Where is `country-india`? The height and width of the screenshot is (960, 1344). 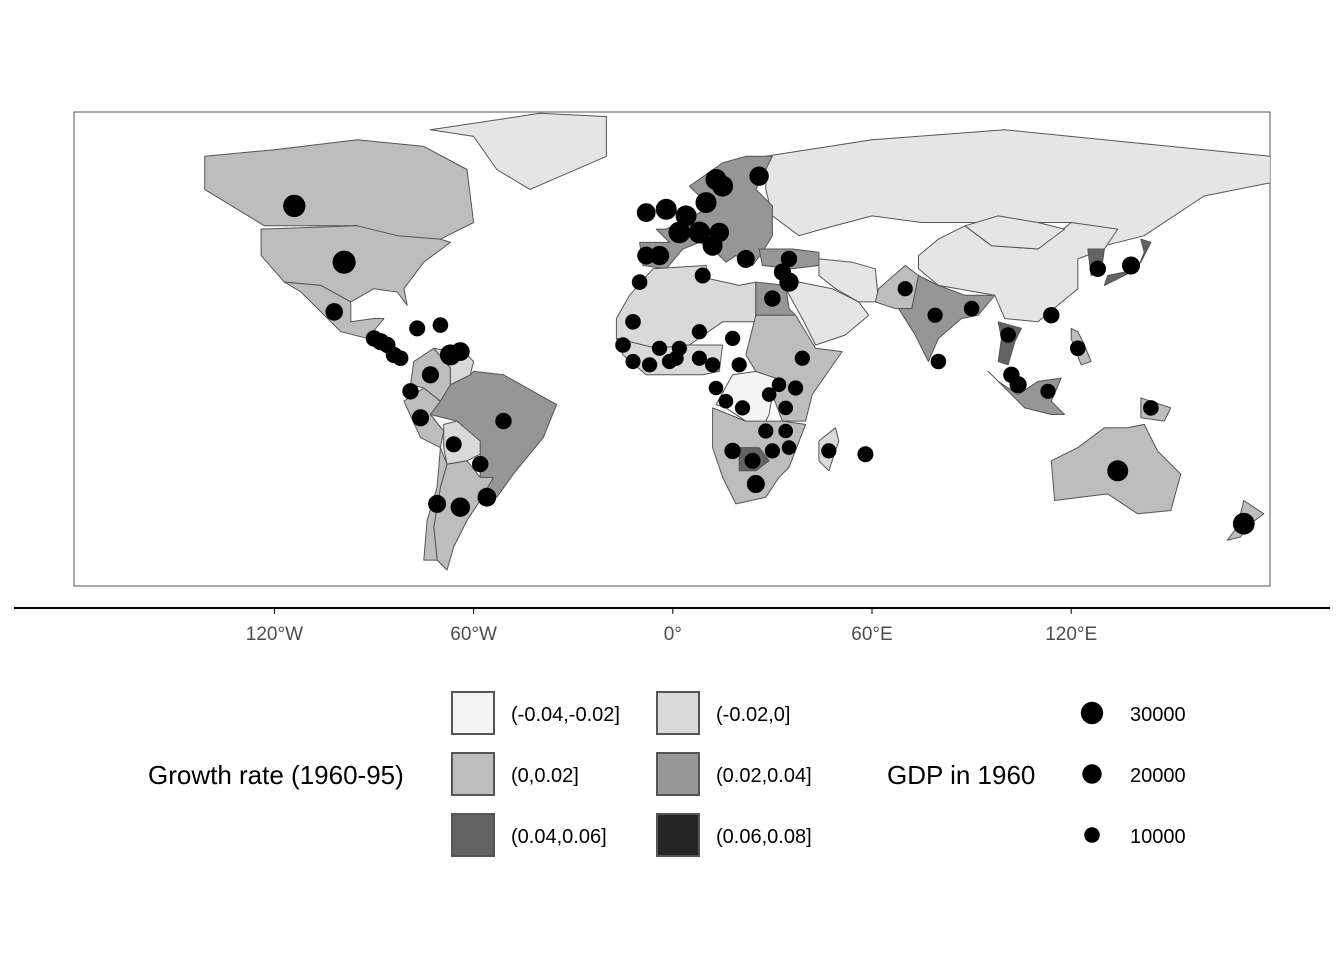 country-india is located at coordinates (947, 318).